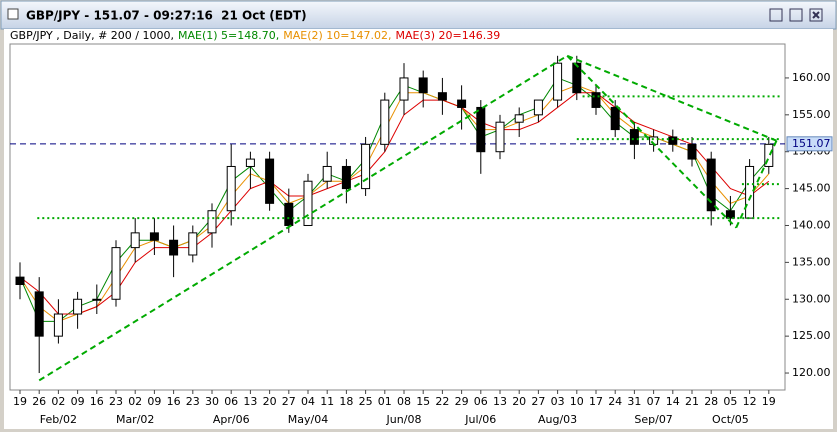  Describe the element at coordinates (811, 261) in the screenshot. I see `y-tick-label: 135.00` at that location.